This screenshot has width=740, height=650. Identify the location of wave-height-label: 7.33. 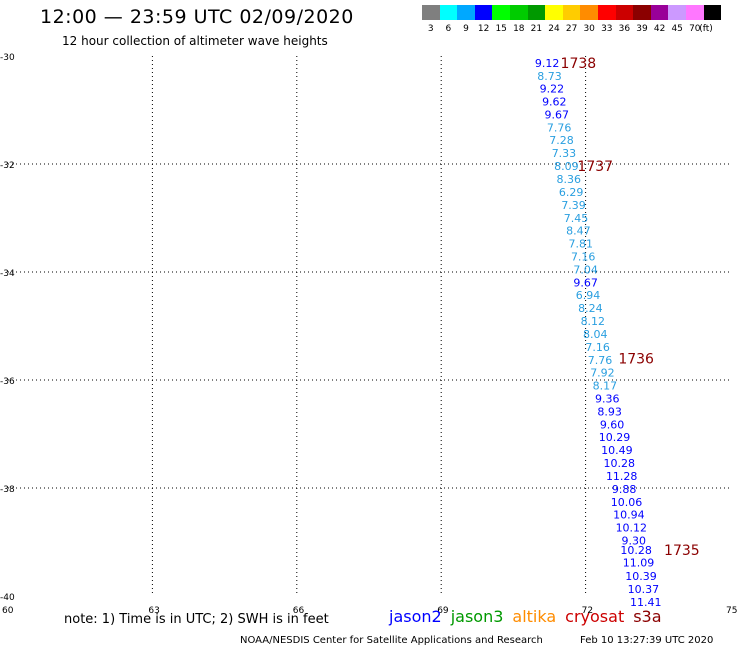
(564, 153).